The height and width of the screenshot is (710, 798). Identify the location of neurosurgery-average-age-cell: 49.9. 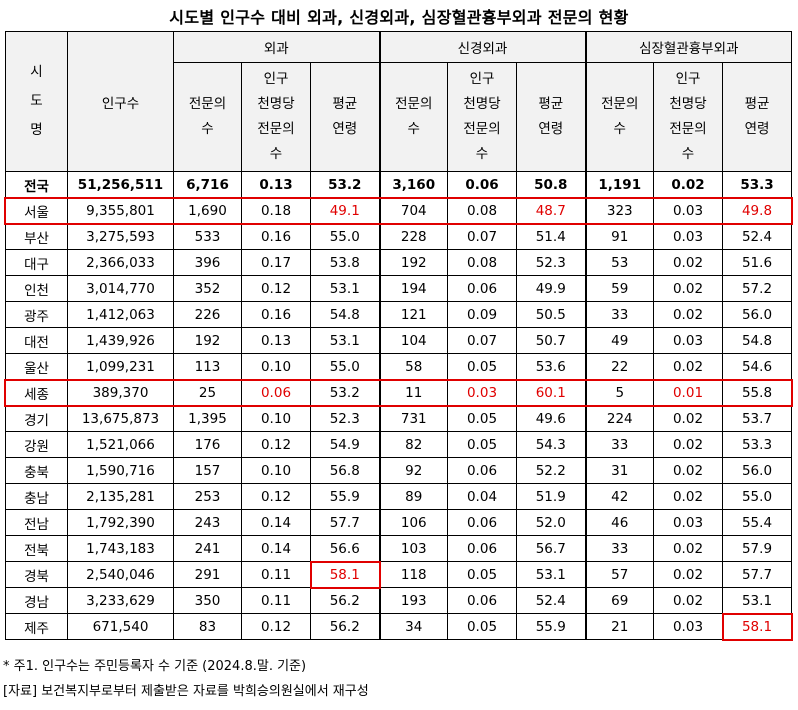
(551, 288).